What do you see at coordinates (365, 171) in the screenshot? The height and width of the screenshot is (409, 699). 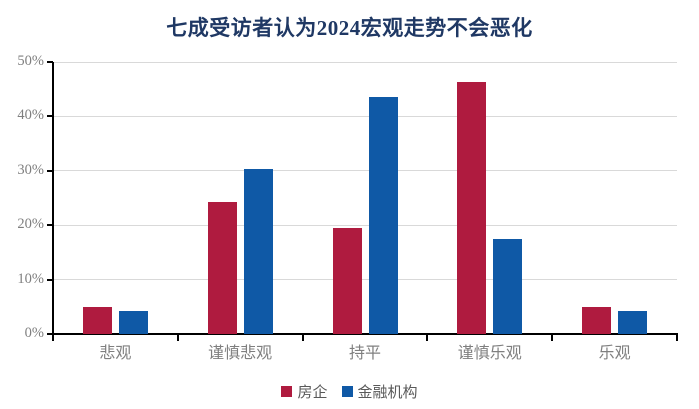 I see `gridline-30%` at bounding box center [365, 171].